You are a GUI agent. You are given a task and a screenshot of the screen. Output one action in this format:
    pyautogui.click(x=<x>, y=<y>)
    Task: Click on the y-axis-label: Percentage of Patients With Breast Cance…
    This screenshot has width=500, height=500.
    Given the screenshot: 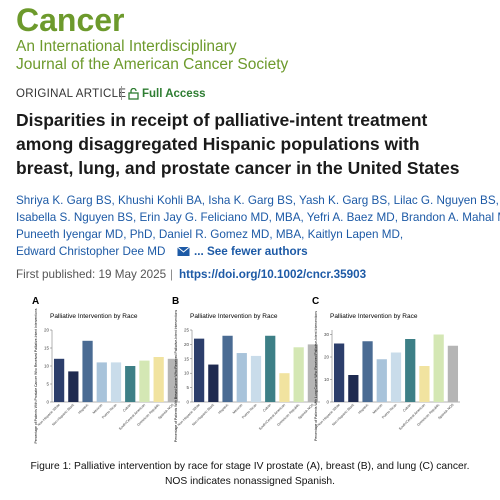 What is the action you would take?
    pyautogui.click(x=176, y=376)
    